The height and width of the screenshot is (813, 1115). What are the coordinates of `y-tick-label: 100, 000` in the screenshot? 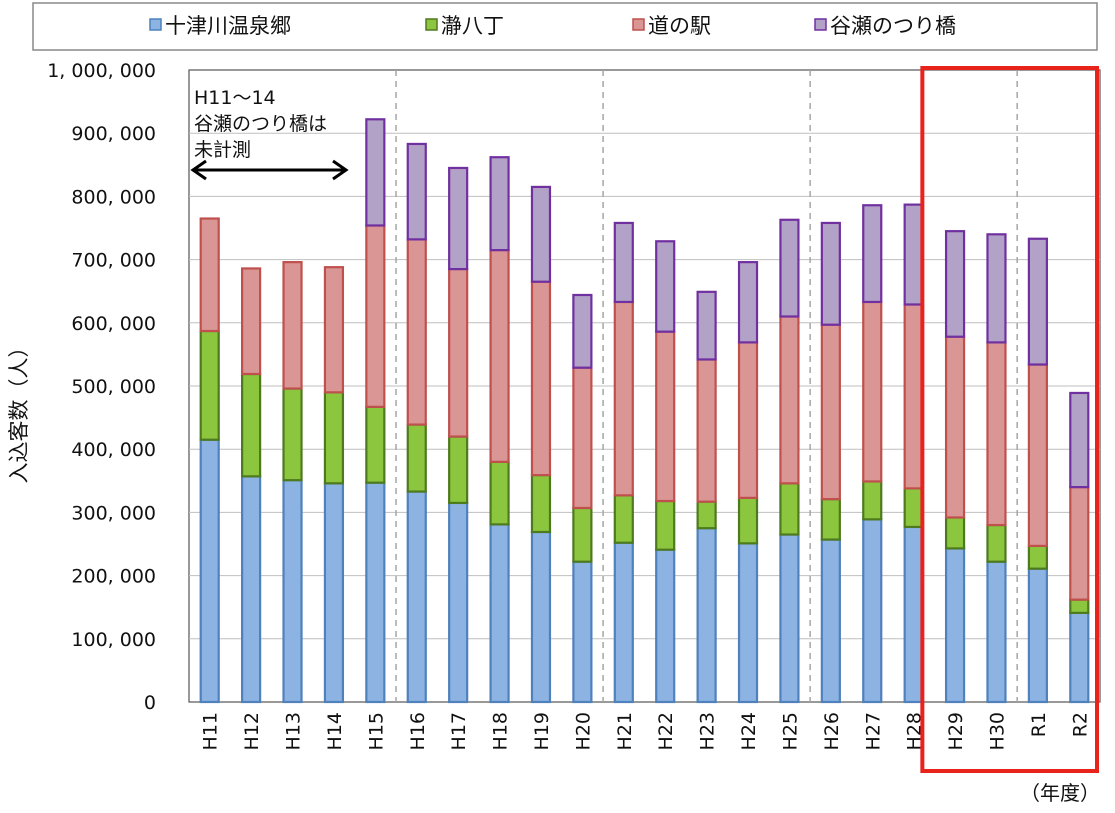 It's located at (113, 640).